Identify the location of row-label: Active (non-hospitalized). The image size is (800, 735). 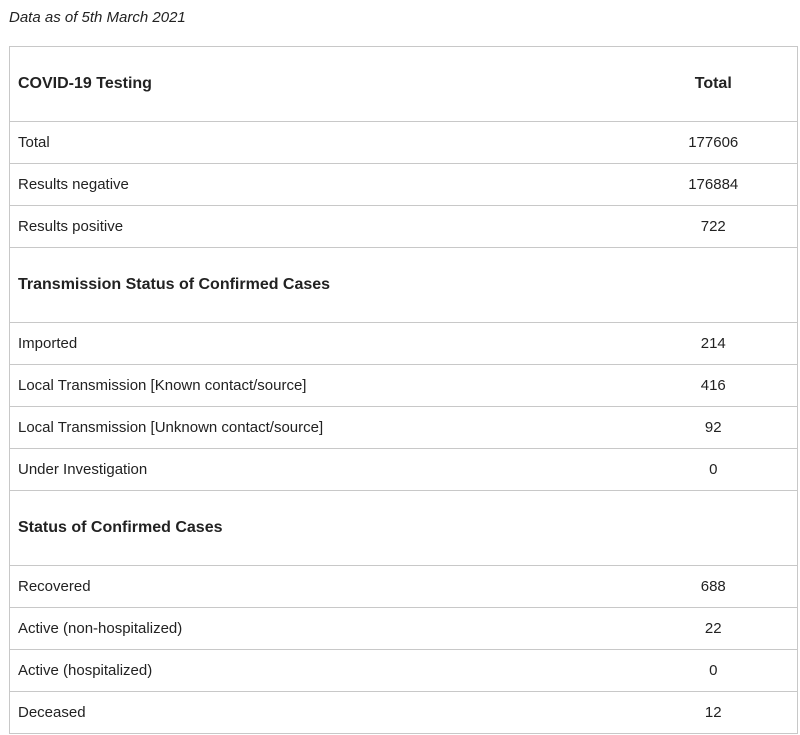
(319, 628).